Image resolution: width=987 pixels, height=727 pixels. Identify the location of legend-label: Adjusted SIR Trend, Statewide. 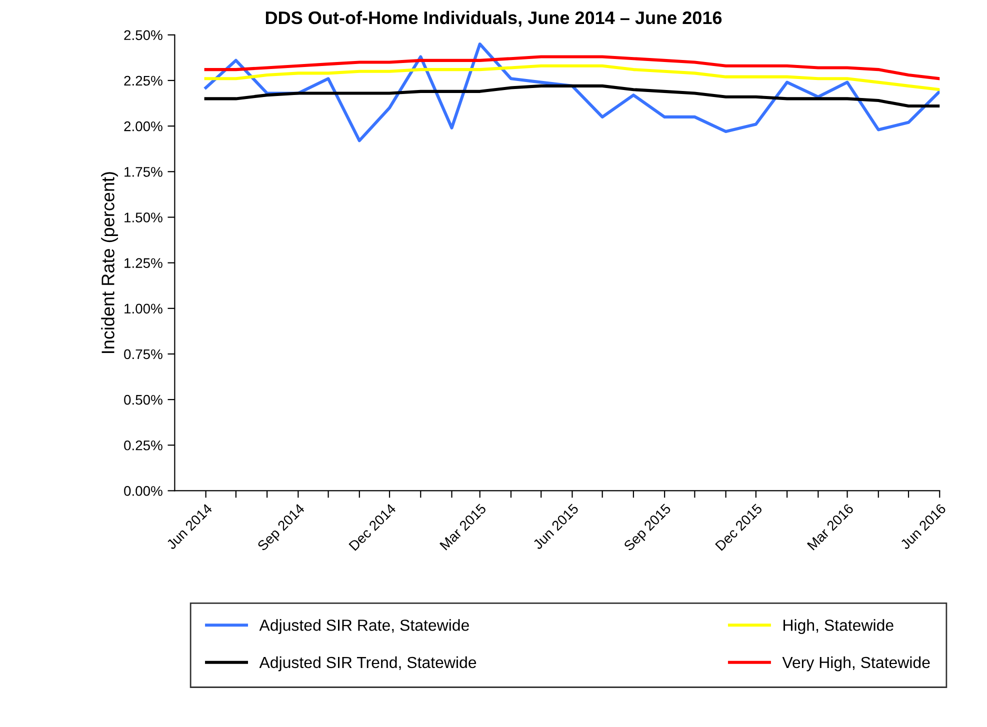
(367, 664).